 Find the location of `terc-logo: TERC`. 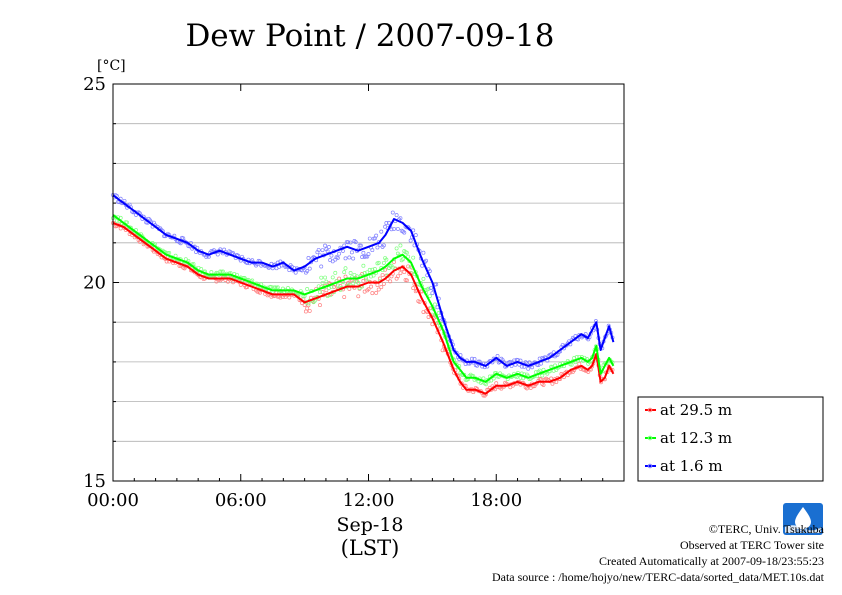

terc-logo: TERC is located at coordinates (803, 519).